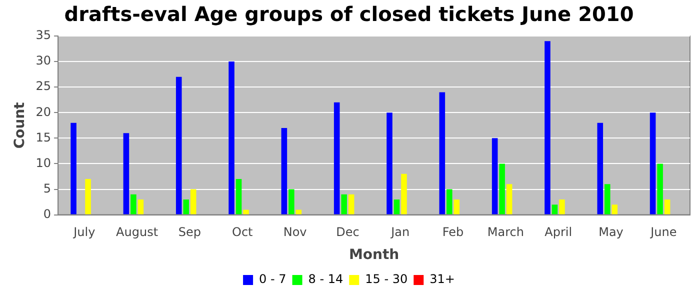 The width and height of the screenshot is (700, 300). Describe the element at coordinates (47, 213) in the screenshot. I see `y-tick-label: 0` at that location.